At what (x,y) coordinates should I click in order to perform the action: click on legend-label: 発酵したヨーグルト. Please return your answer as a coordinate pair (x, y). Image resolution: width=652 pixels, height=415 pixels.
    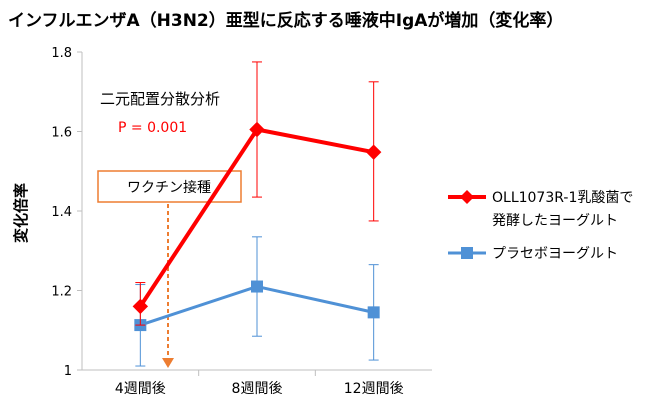
    Looking at the image, I should click on (555, 221).